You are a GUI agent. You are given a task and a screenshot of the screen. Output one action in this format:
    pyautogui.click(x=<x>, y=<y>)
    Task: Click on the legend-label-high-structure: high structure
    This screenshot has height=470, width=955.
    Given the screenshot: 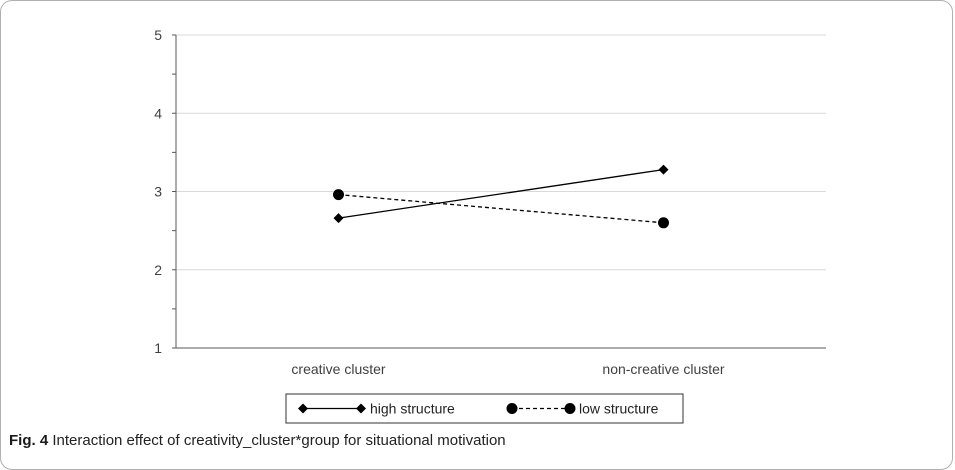 What is the action you would take?
    pyautogui.click(x=412, y=409)
    